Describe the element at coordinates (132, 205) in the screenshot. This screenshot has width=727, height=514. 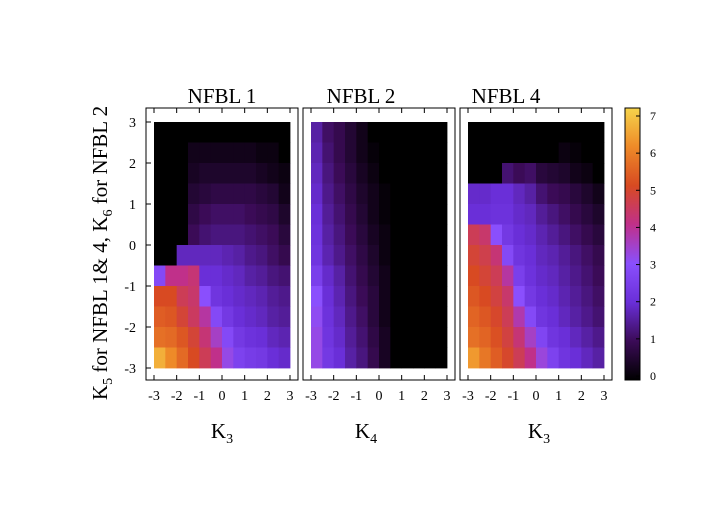
I see `y-tick-label: 1` at that location.